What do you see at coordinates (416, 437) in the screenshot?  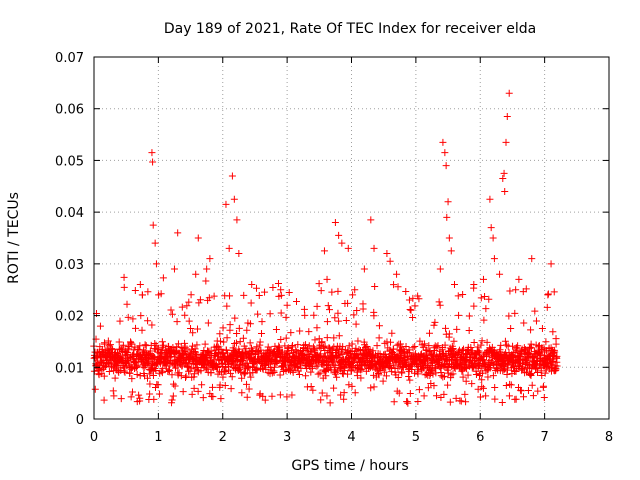 I see `x-tick-label: 5` at bounding box center [416, 437].